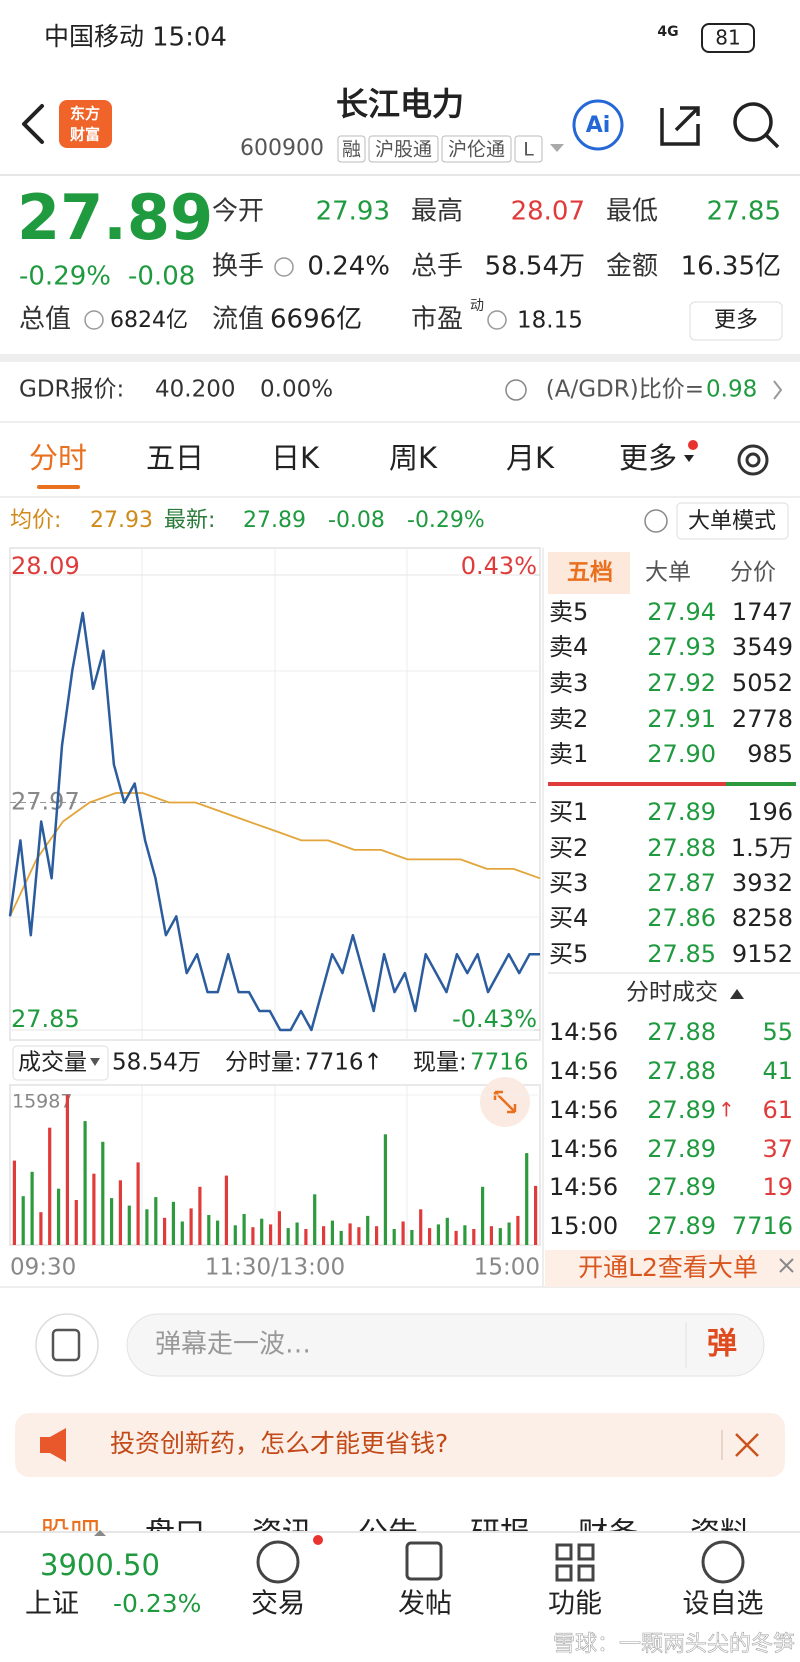 The width and height of the screenshot is (800, 1662). I want to click on ad-banner, so click(400, 1445).